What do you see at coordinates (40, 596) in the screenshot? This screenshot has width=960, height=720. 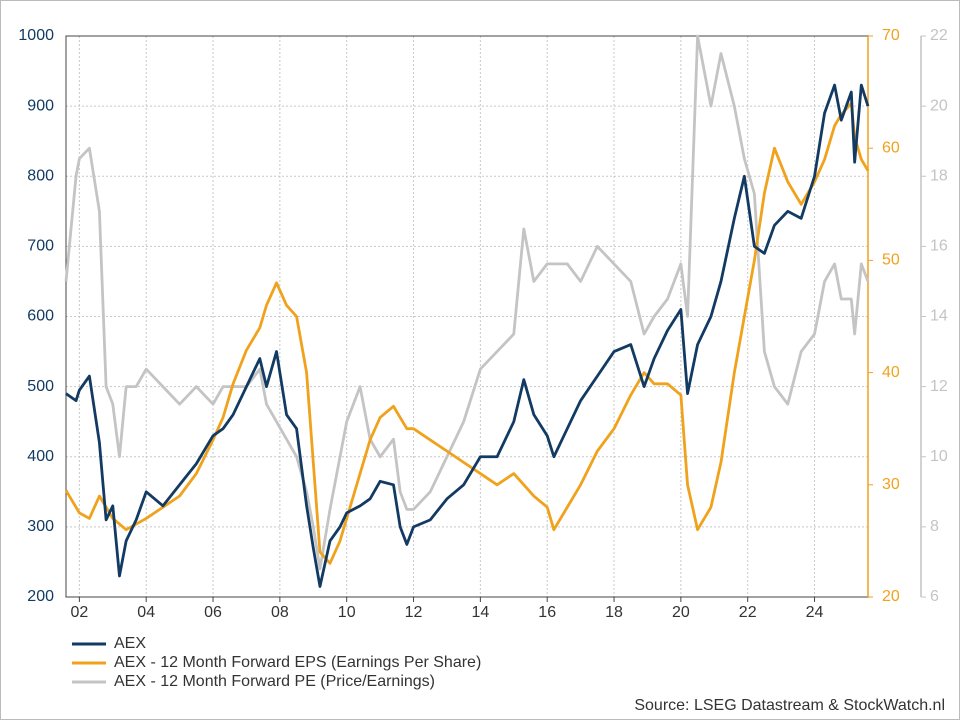 I see `y-tick-label: 200` at bounding box center [40, 596].